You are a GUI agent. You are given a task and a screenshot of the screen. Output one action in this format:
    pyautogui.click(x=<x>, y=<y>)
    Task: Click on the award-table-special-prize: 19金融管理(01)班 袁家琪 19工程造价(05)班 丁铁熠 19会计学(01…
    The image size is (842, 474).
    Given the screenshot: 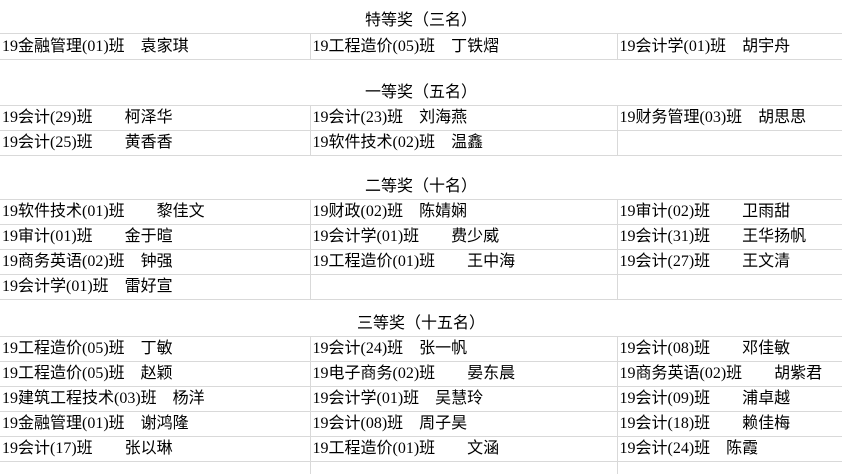 What is the action you would take?
    pyautogui.click(x=421, y=46)
    